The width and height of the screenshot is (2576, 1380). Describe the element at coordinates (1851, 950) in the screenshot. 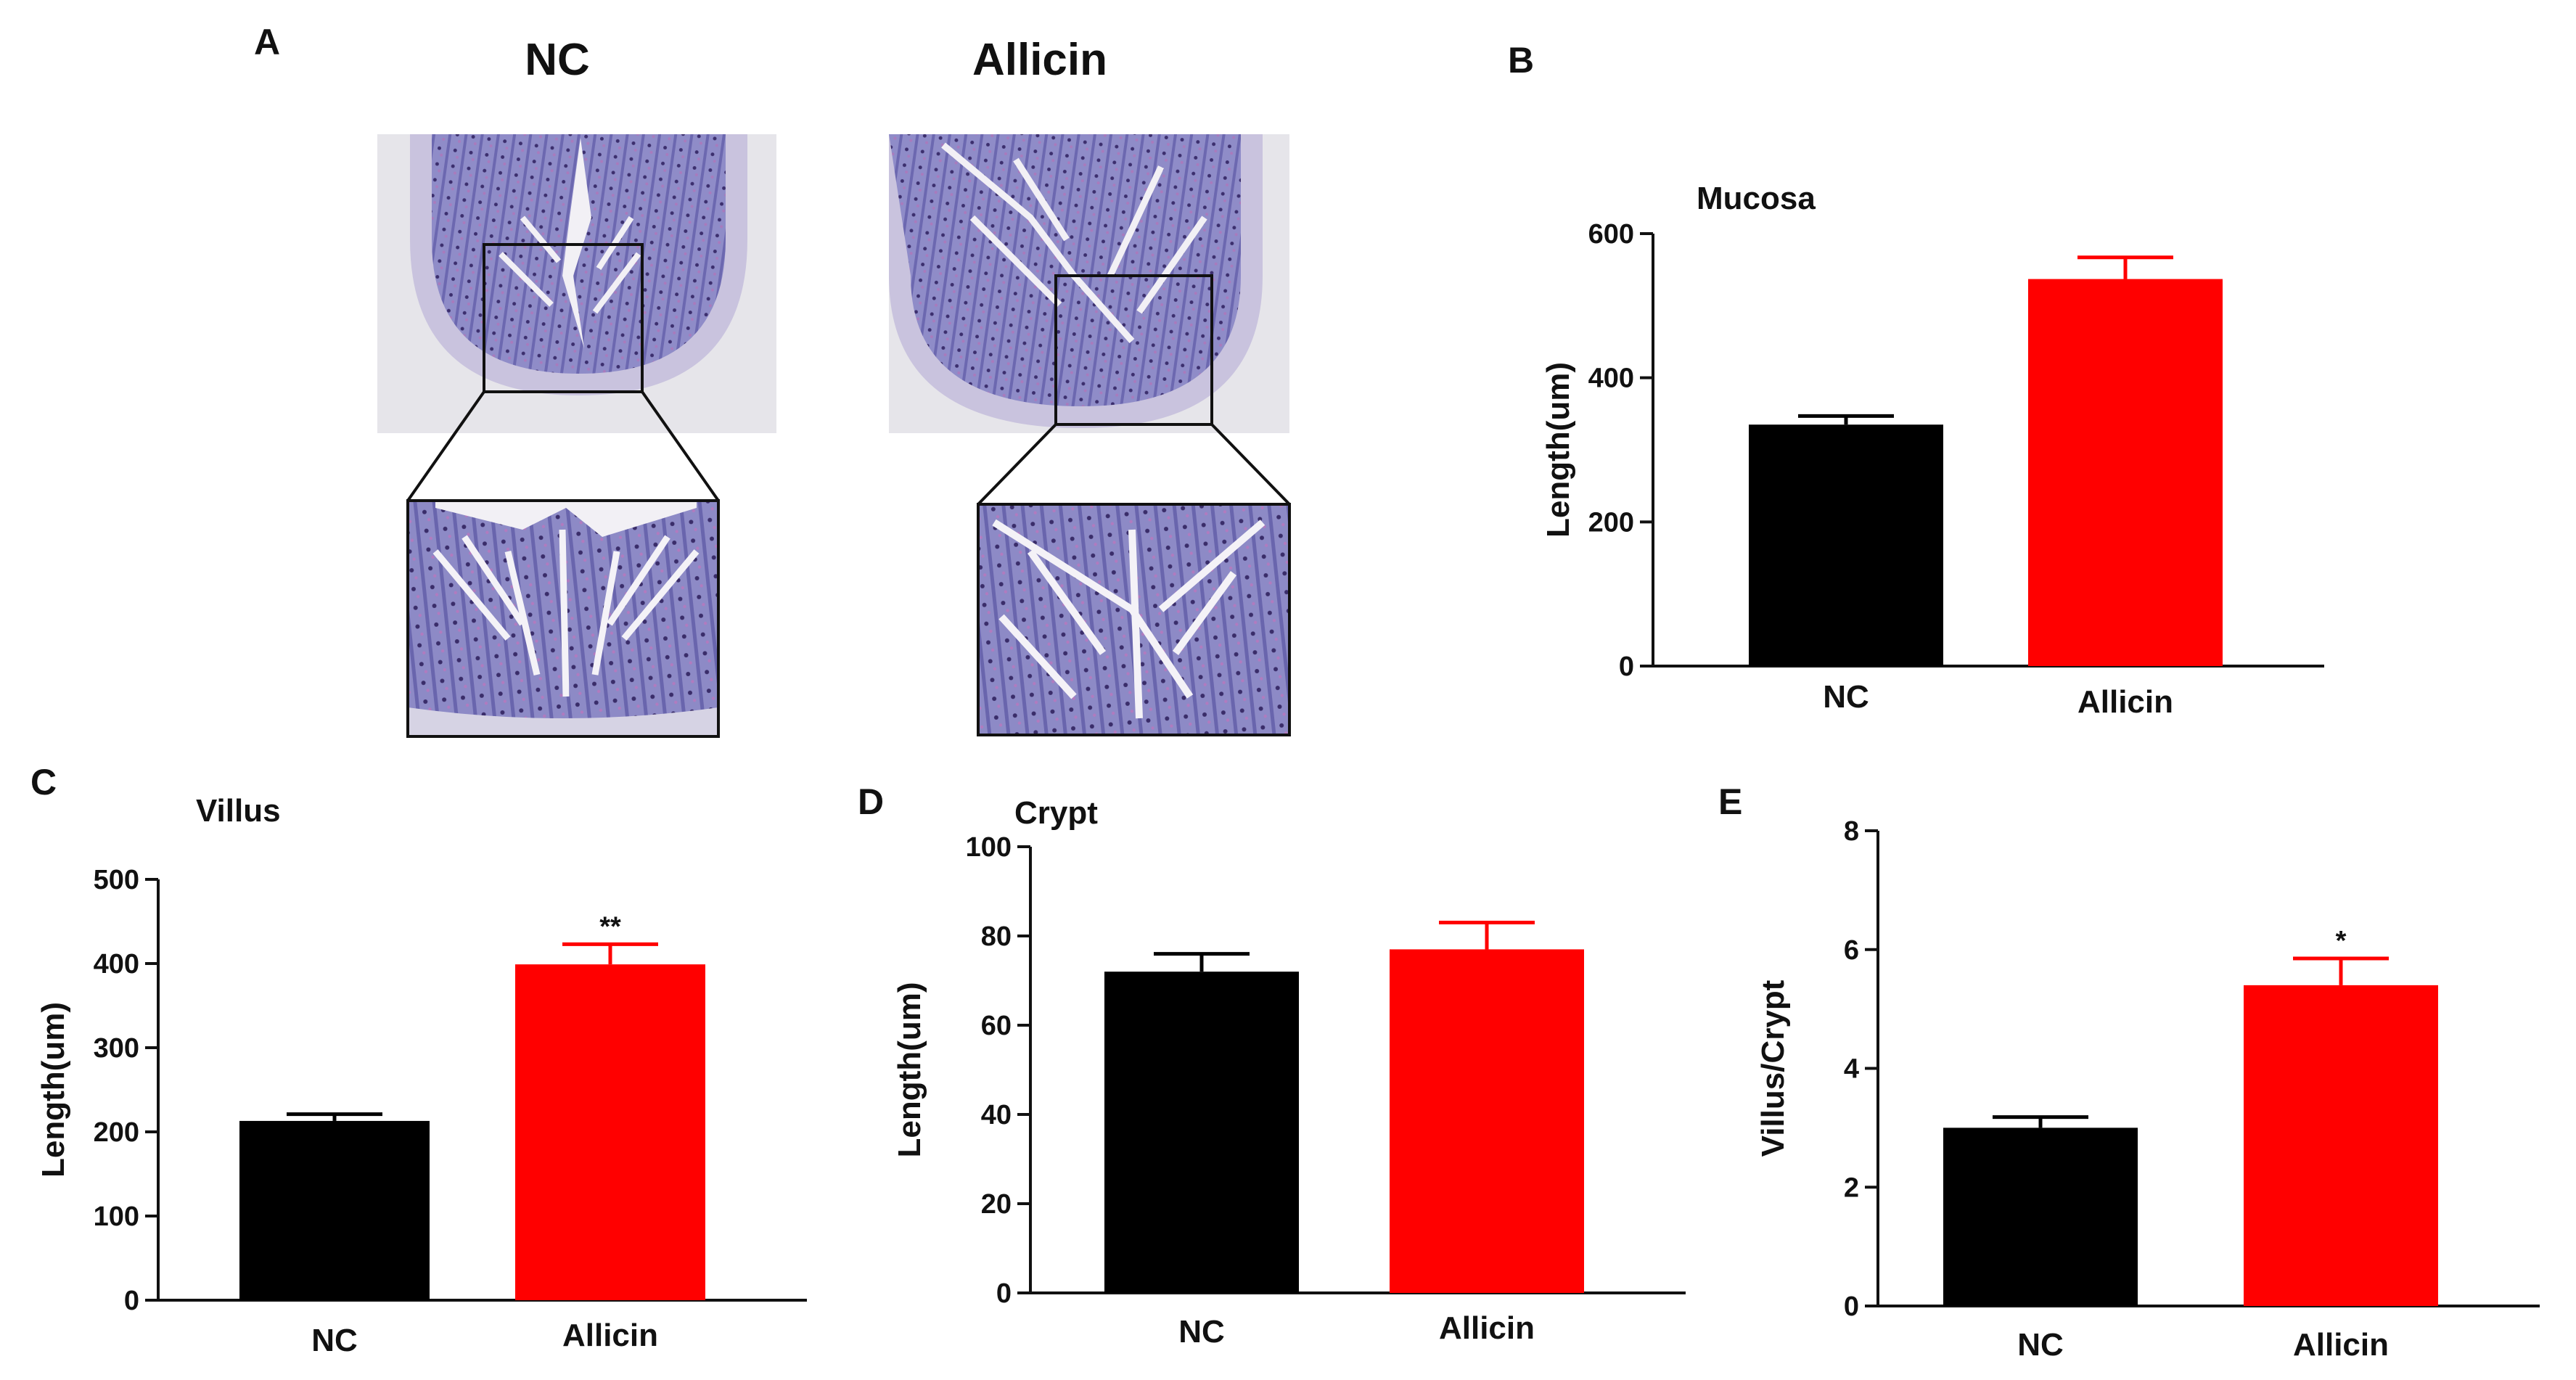

I see `y-tick-label: 6` at that location.